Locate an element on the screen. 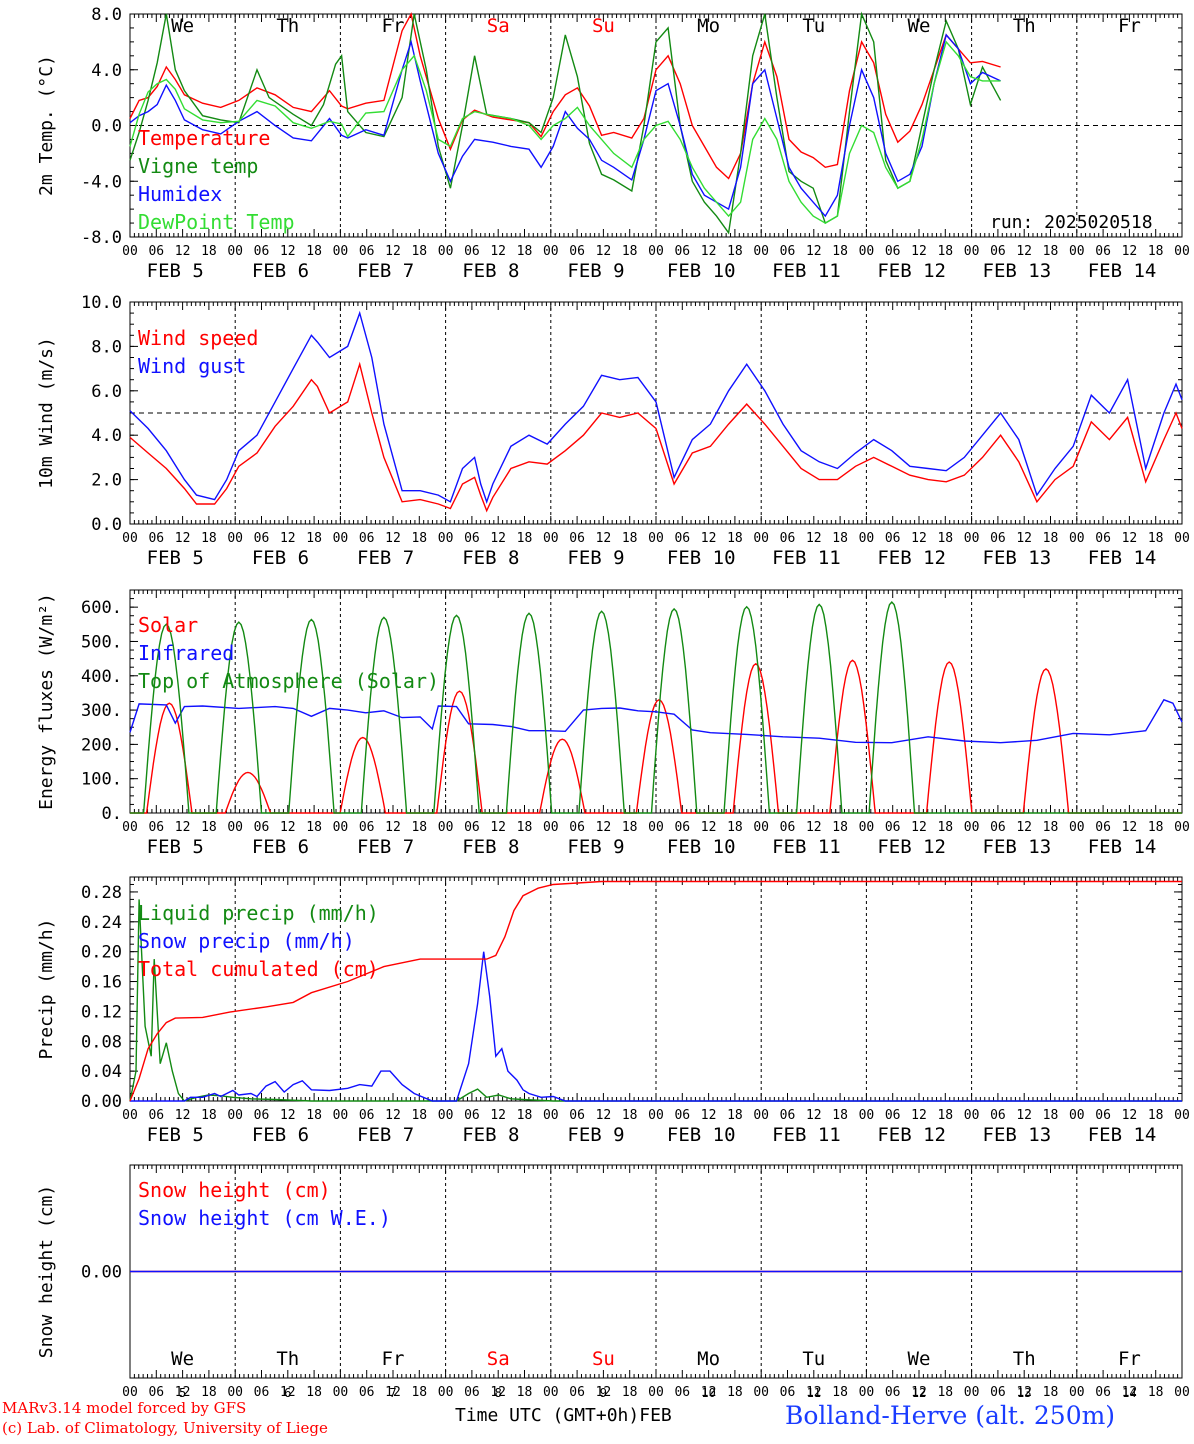 This screenshot has width=1194, height=1444. date-label: FEB 8 is located at coordinates (490, 1135).